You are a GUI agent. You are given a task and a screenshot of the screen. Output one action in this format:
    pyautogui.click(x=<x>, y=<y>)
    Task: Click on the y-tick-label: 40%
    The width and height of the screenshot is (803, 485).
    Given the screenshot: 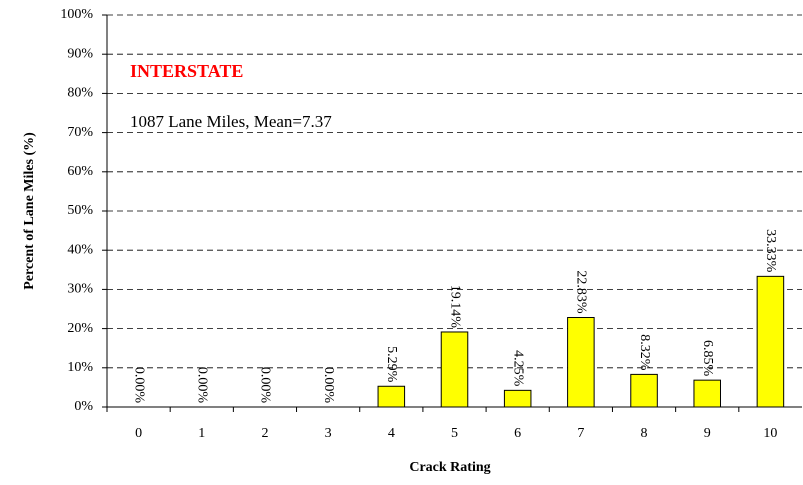 What is the action you would take?
    pyautogui.click(x=80, y=249)
    